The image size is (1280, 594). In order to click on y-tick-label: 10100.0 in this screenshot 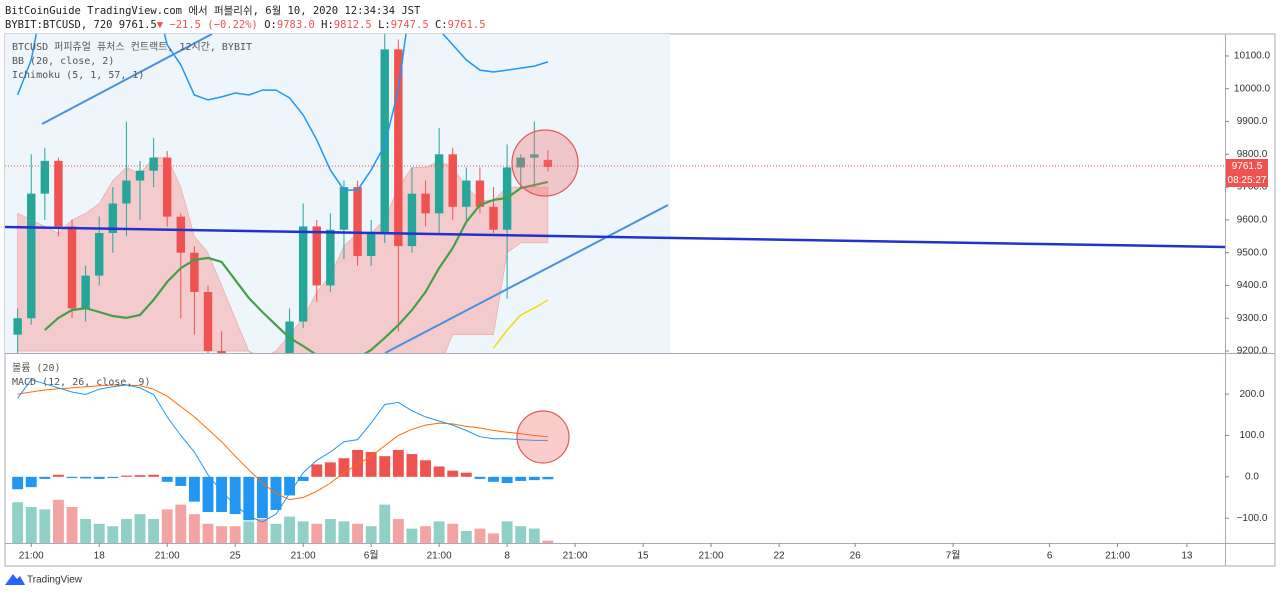, I will do `click(1252, 56)`.